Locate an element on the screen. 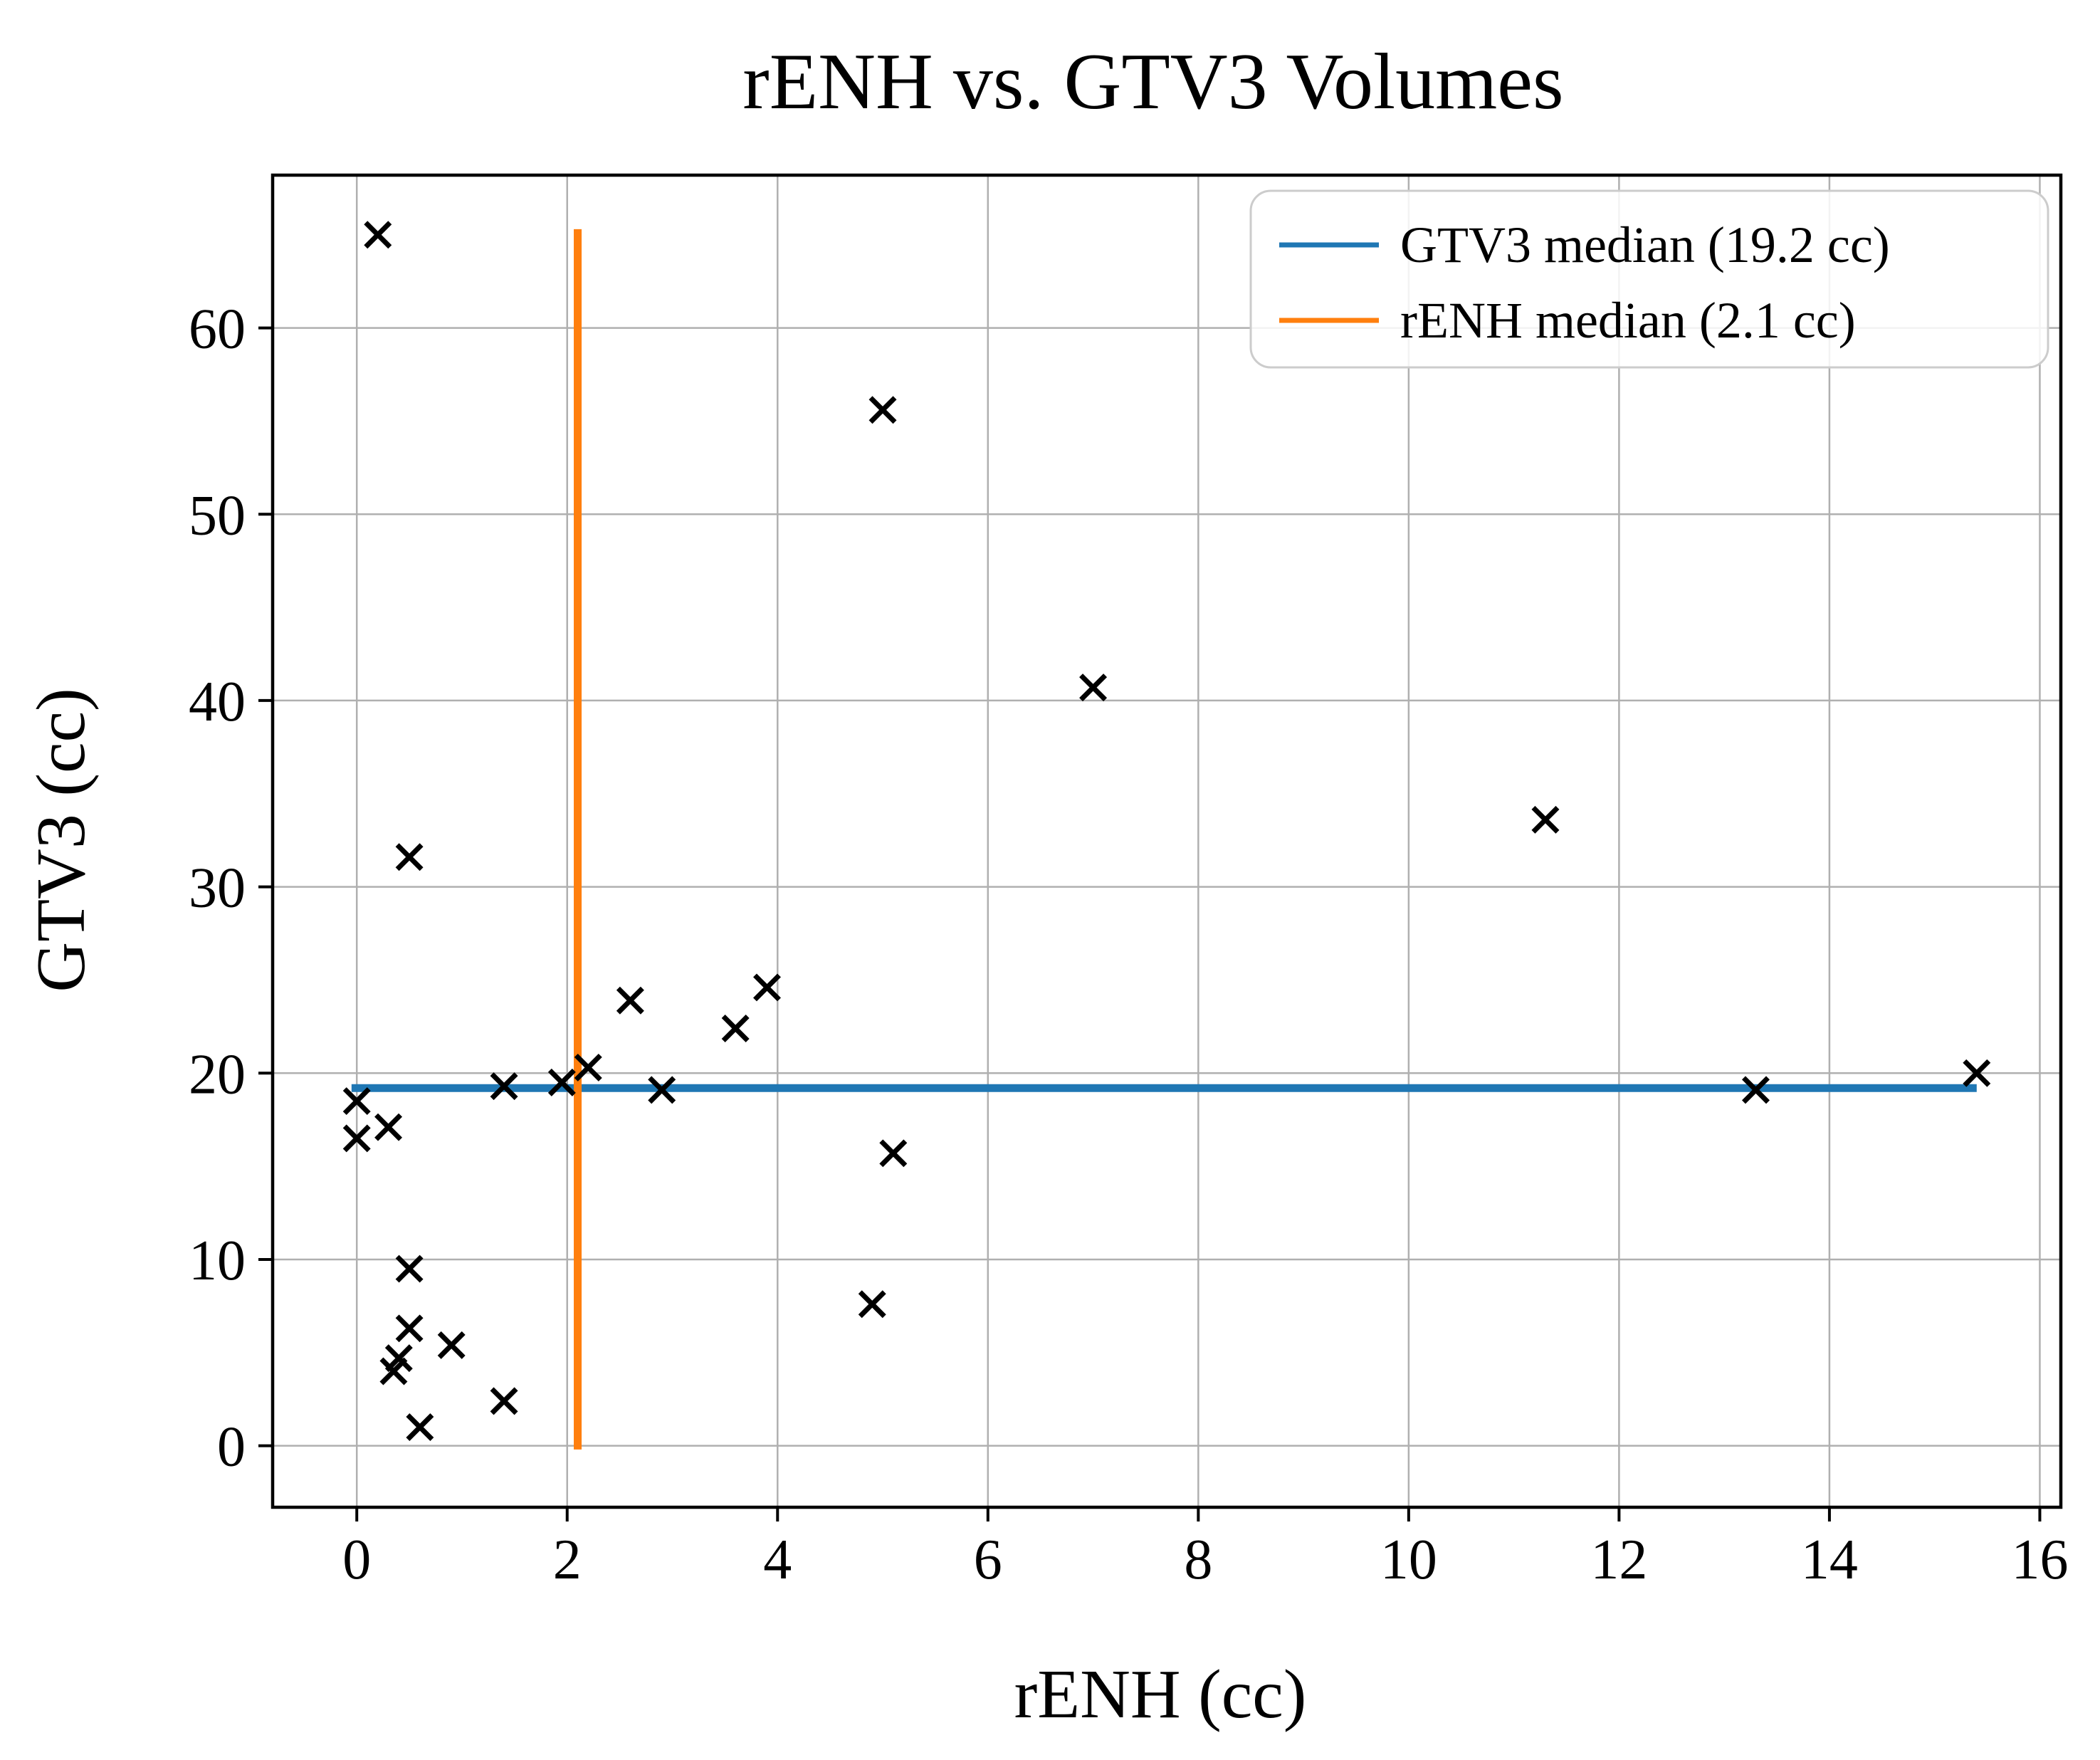 The image size is (2100, 1760). x-tick-label: 16 is located at coordinates (2039, 1560).